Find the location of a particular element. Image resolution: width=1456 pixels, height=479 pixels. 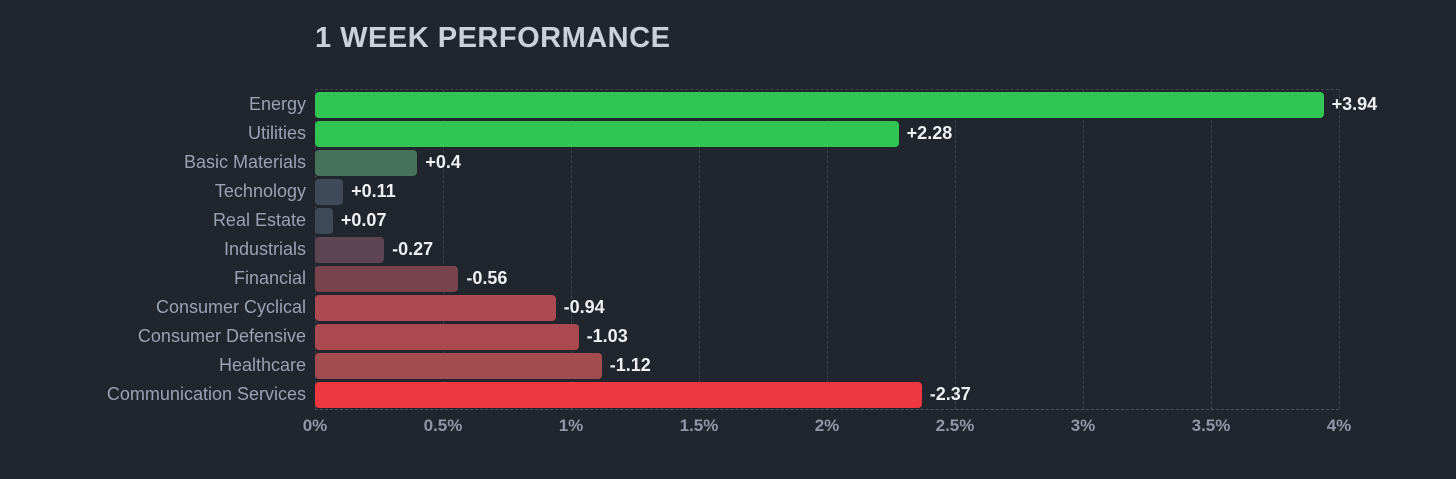

category-label: Communication Services is located at coordinates (206, 394).